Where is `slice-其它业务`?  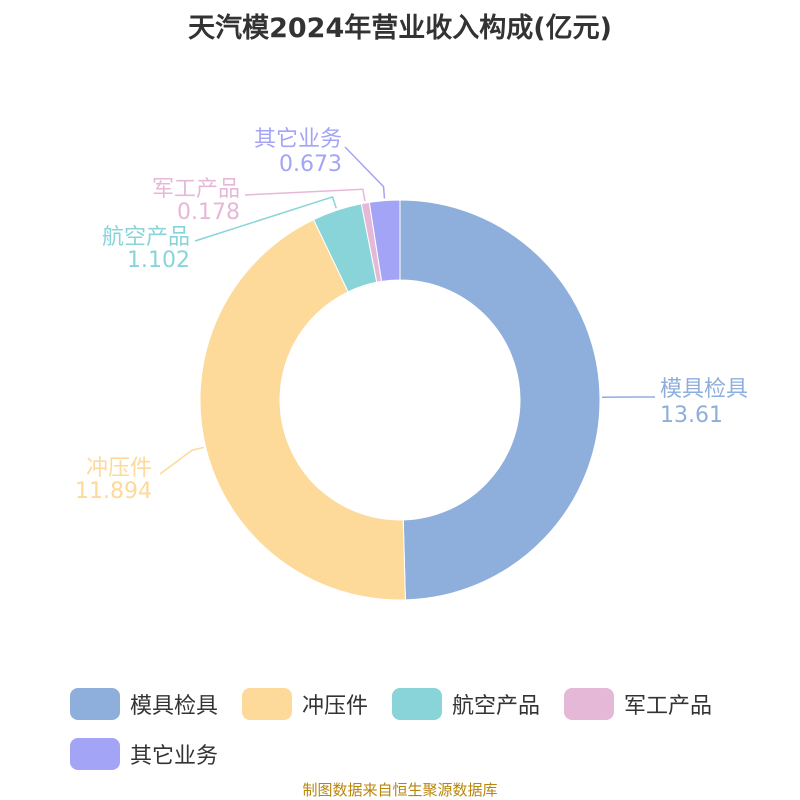
slice-其它业务 is located at coordinates (384, 240).